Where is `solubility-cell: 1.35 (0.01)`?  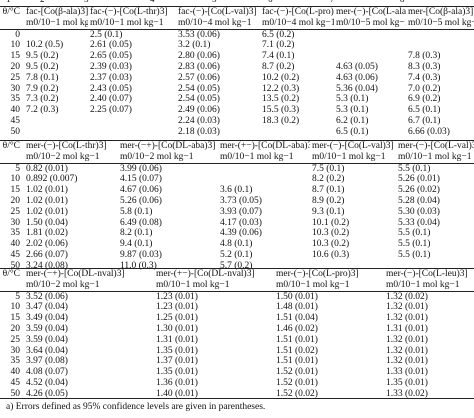
solubility-cell: 1.35 (0.01) is located at coordinates (177, 350).